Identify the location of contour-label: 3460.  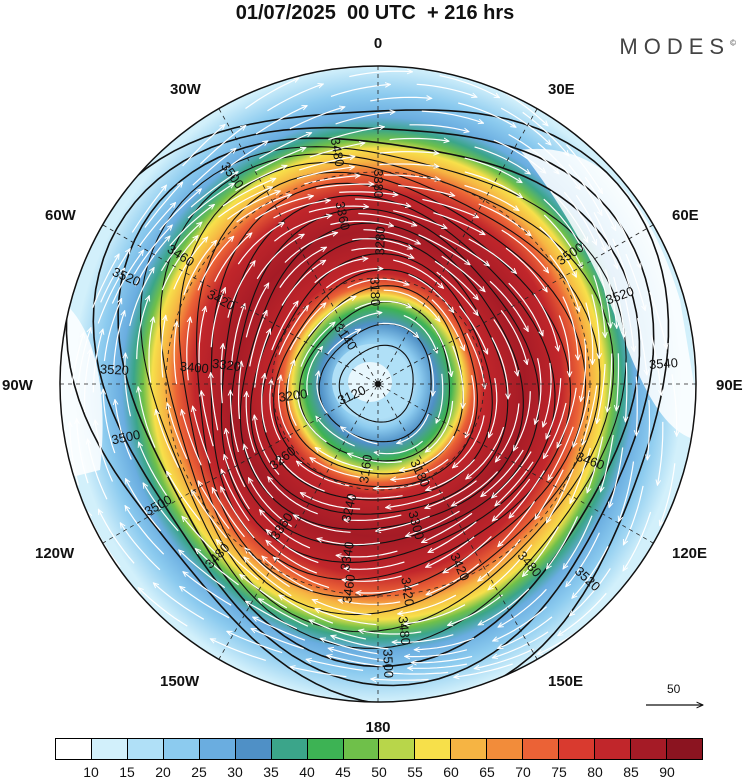
(348, 588).